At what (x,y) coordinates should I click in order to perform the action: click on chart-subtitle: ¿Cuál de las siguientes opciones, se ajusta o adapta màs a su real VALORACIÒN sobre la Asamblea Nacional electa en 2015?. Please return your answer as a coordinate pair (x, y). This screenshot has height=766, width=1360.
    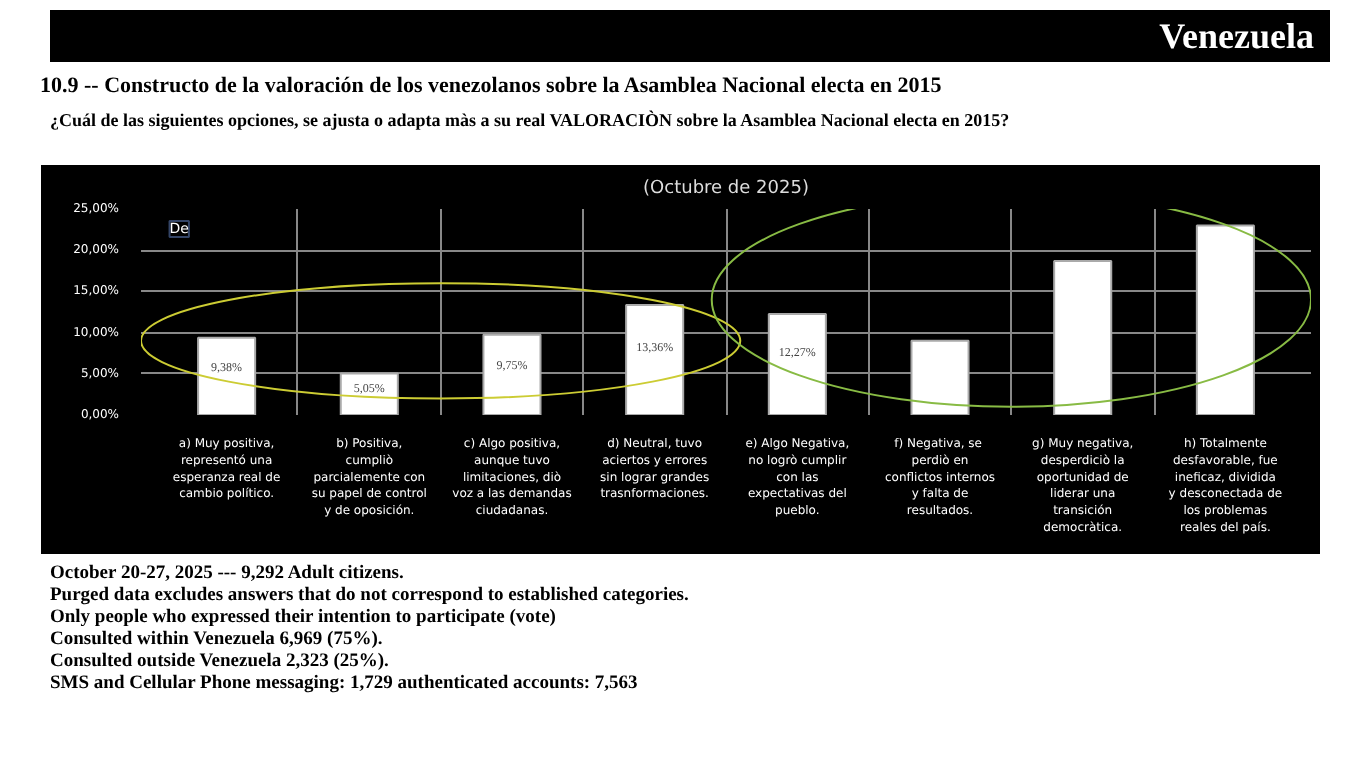
    Looking at the image, I should click on (530, 120).